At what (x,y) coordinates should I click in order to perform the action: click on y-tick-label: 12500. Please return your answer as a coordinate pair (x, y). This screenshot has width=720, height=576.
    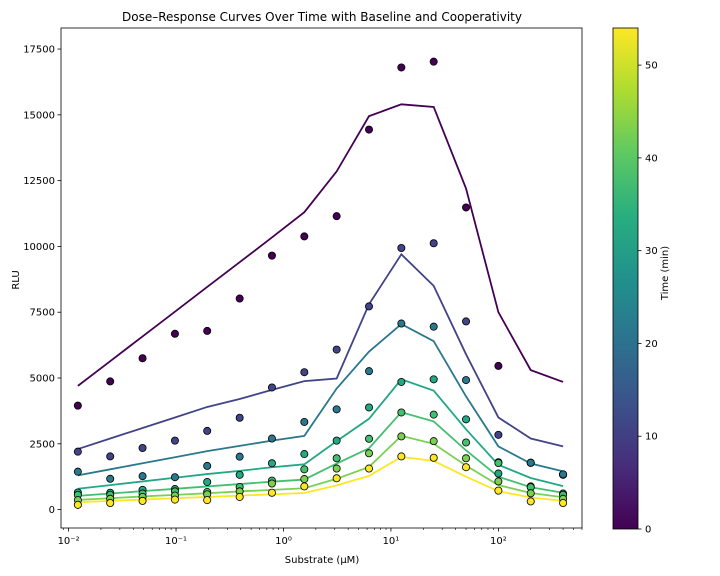
    Looking at the image, I should click on (39, 181).